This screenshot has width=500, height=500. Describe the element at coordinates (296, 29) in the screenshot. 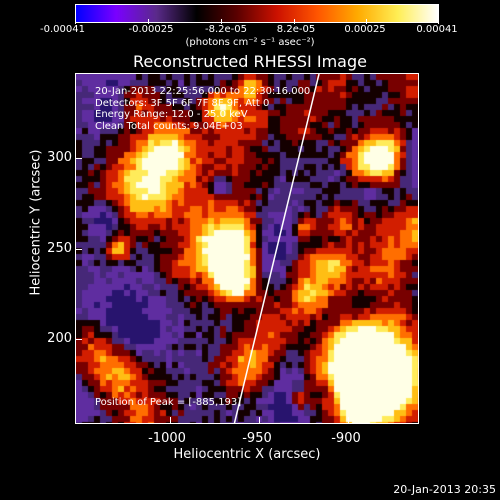

I see `colorbar-tick-label: 8.2e-05` at that location.